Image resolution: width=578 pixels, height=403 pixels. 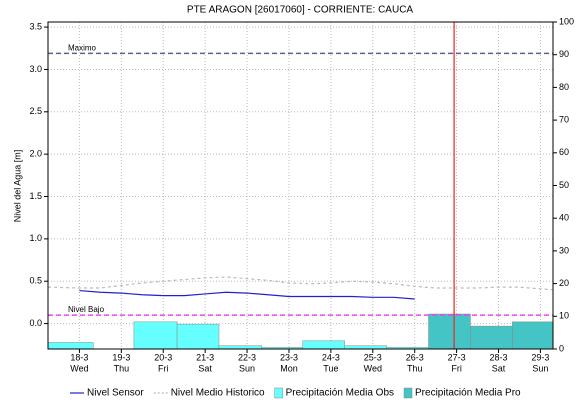 I want to click on legend-label: Precipitación Media Obs, so click(x=340, y=393).